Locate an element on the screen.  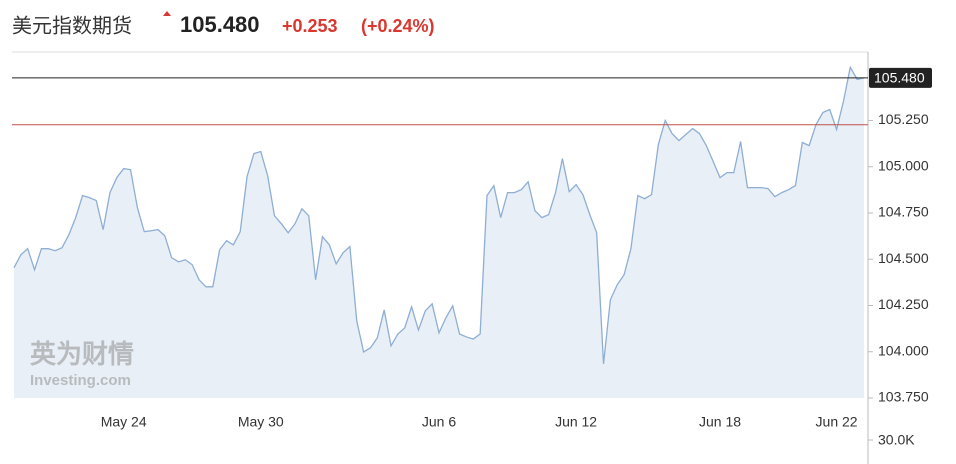
watermark: 英为财情 is located at coordinates (82, 354).